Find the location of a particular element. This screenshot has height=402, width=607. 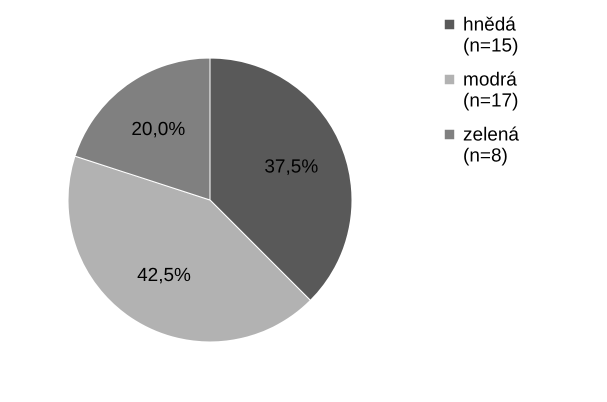

legend-label: zelená (n=8) is located at coordinates (491, 145).